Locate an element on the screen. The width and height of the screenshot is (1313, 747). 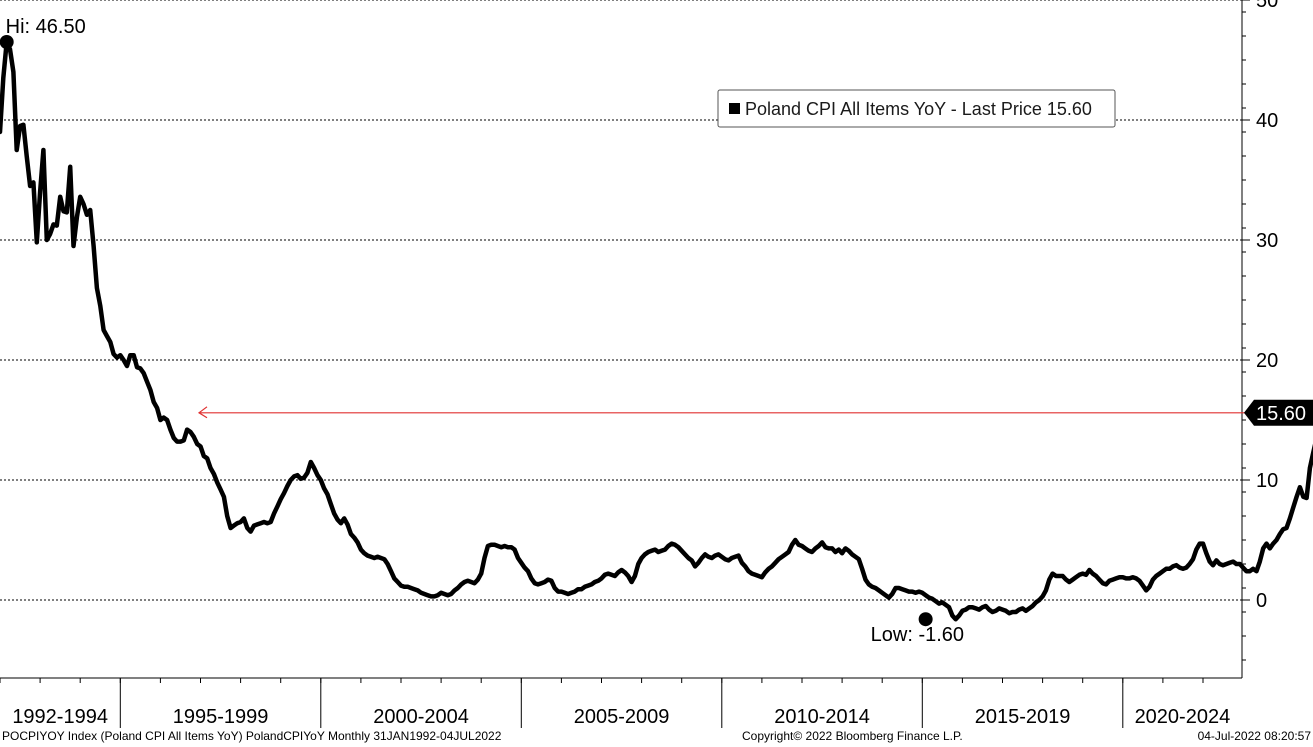
x-tick-label: 2000-2004 is located at coordinates (421, 717).